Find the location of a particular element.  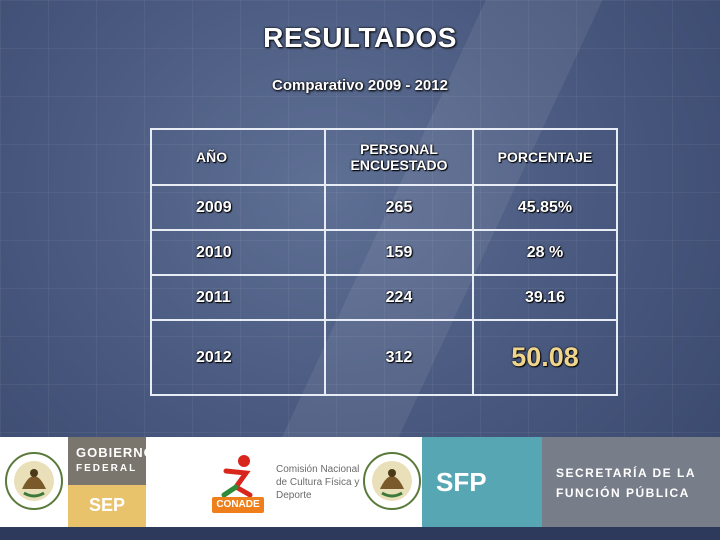

header-percent: PORCENTAJE is located at coordinates (545, 157).